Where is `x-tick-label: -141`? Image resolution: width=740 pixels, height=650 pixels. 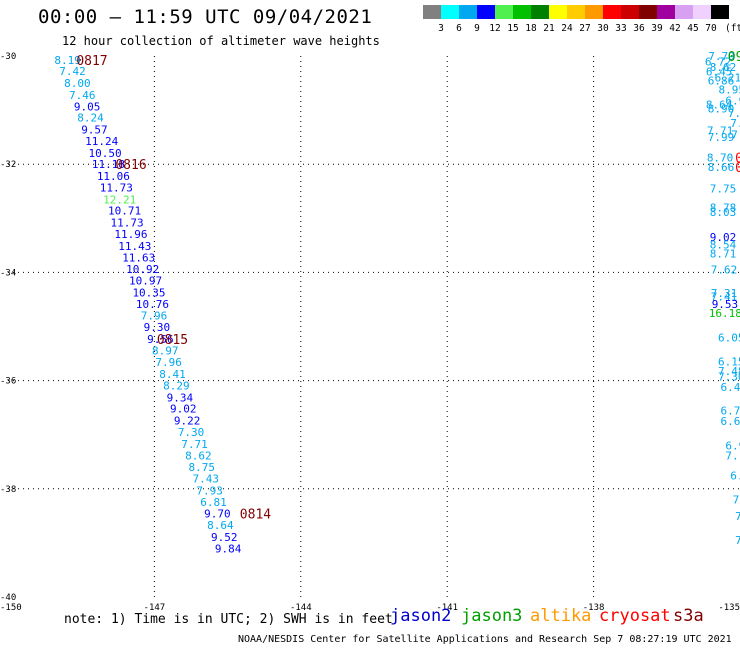 x-tick-label: -141 is located at coordinates (447, 608).